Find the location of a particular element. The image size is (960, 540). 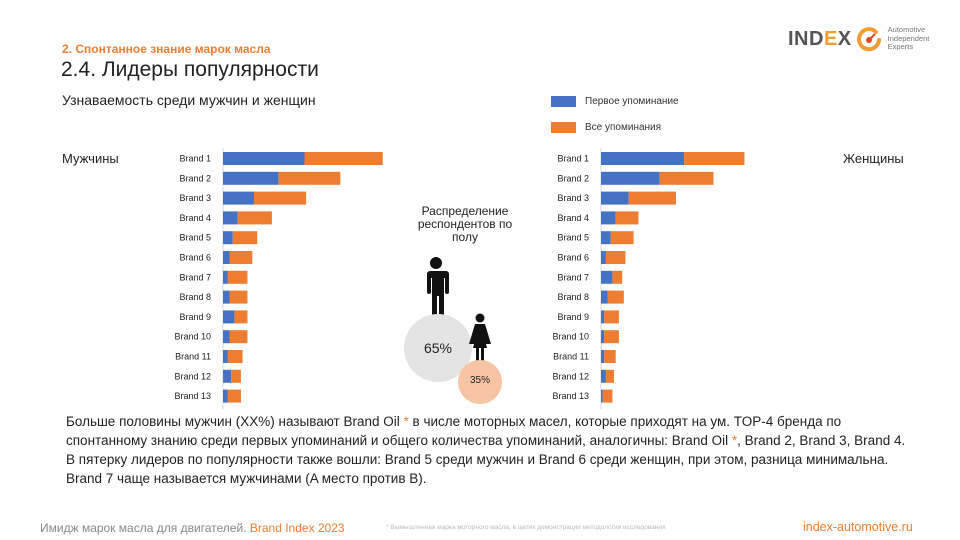

gauge-icon is located at coordinates (868, 39).